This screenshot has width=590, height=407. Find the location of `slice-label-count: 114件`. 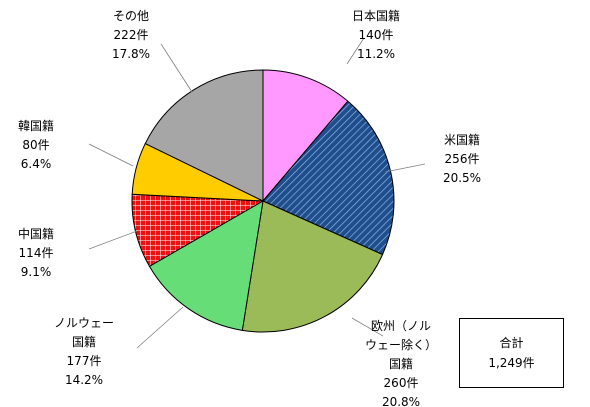

slice-label-count: 114件 is located at coordinates (36, 253).